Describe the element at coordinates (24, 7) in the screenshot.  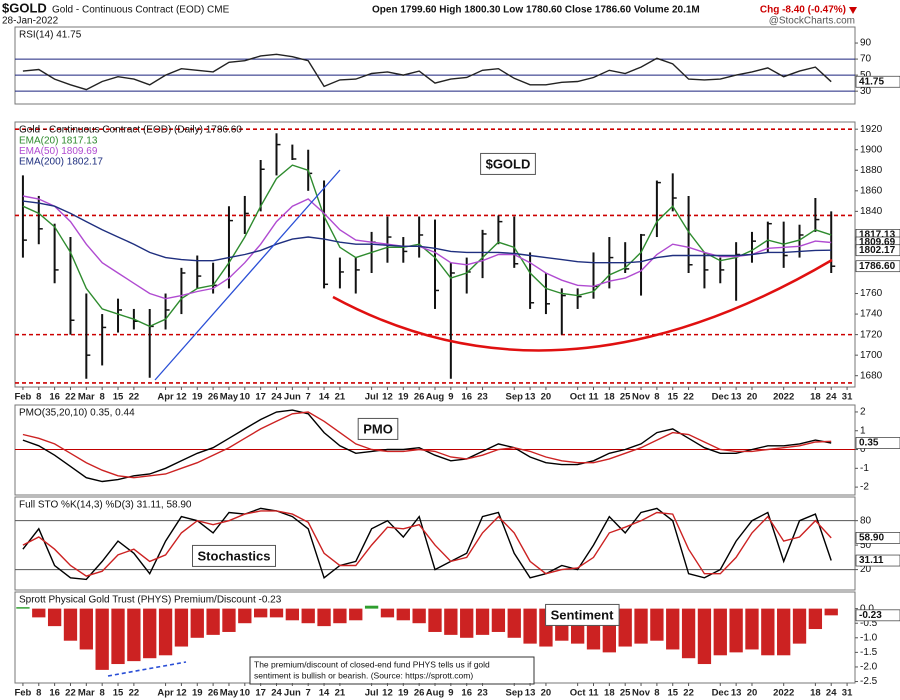
I see `symbol: $GOLD` at that location.